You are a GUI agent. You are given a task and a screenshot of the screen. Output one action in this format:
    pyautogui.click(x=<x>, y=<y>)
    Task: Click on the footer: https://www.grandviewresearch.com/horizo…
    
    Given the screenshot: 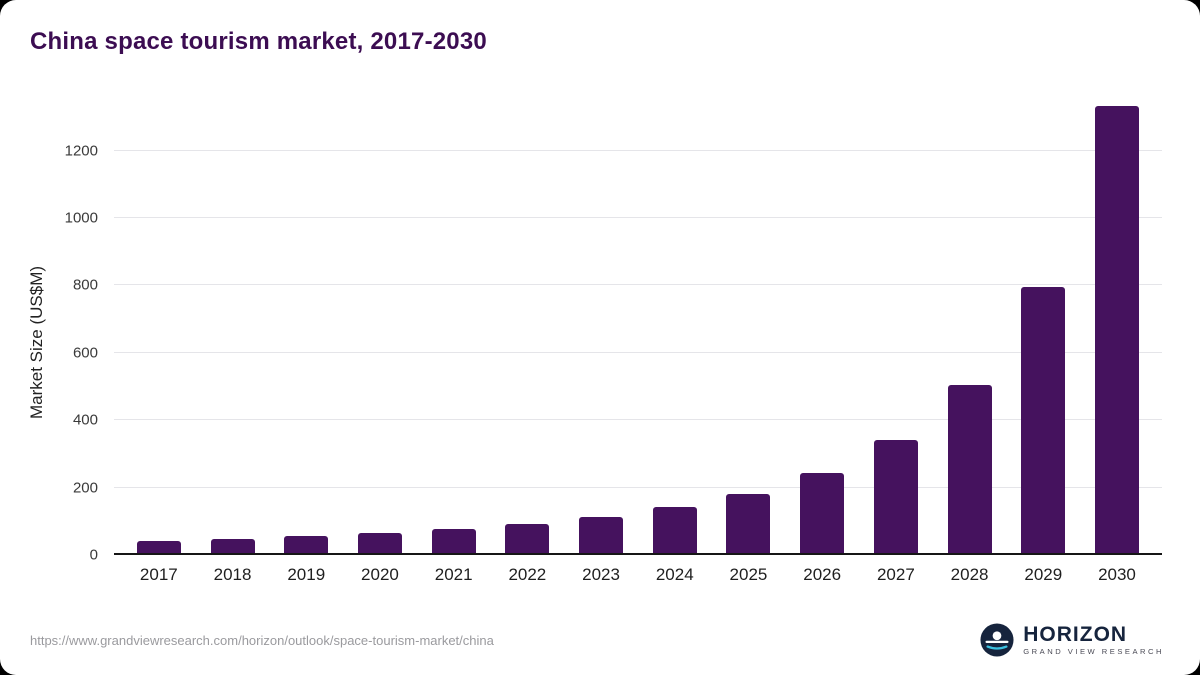 What is the action you would take?
    pyautogui.click(x=600, y=640)
    